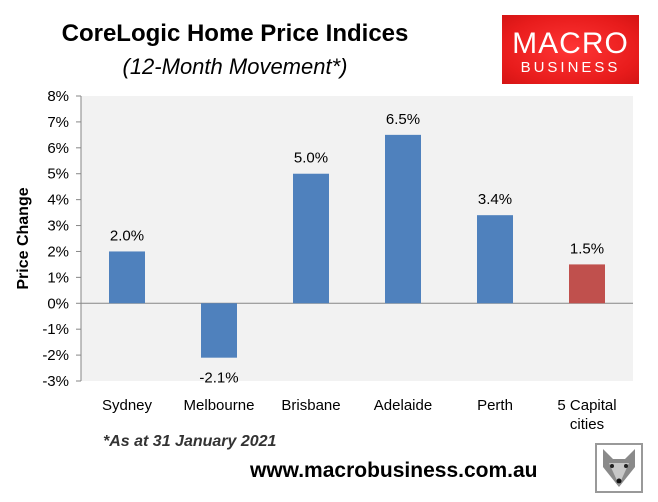 The image size is (658, 502). What do you see at coordinates (587, 248) in the screenshot?
I see `data-label: 1.5%` at bounding box center [587, 248].